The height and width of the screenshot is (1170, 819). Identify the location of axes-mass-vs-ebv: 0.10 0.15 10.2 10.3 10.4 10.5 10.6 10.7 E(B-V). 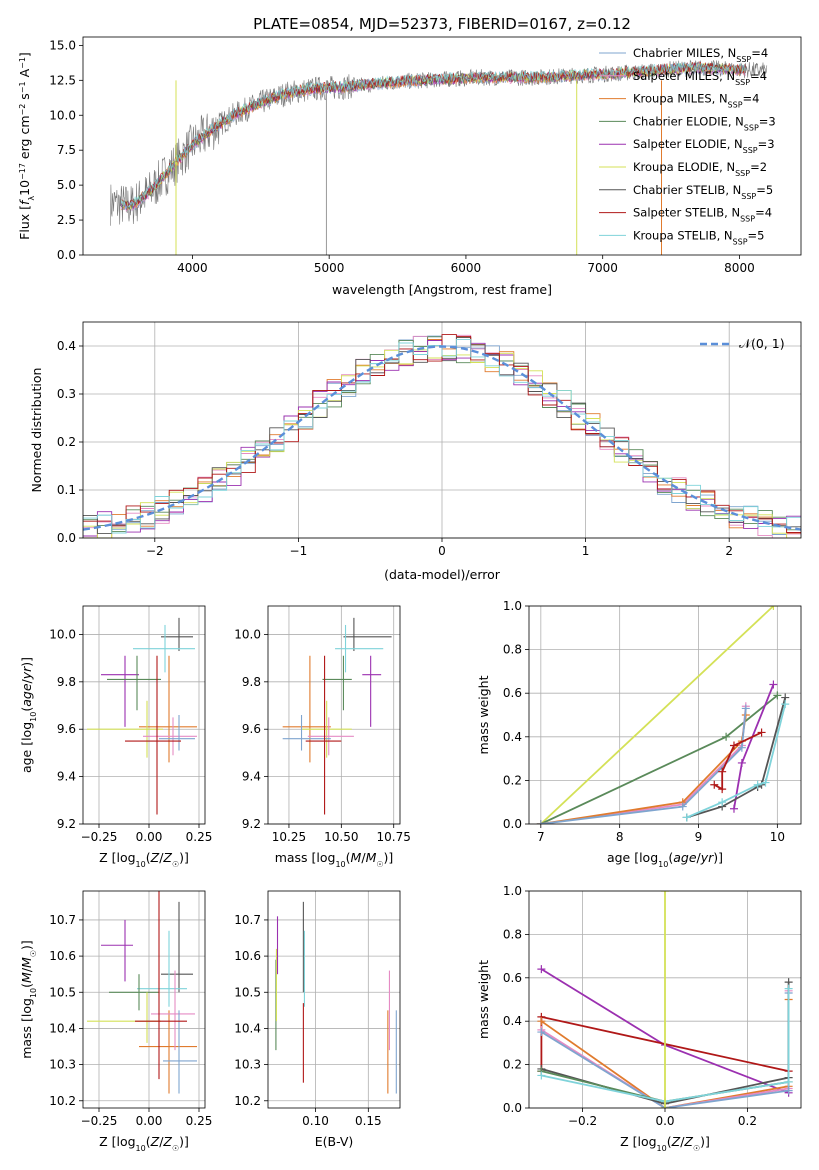
(317, 1019).